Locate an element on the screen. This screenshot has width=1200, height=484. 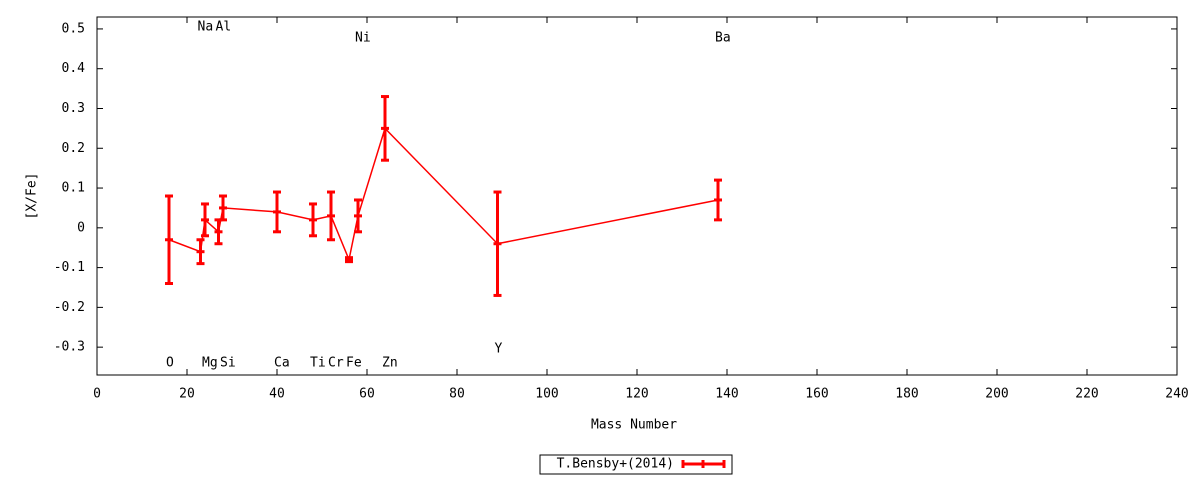
y-tick-label: 0.5 is located at coordinates (73, 28).